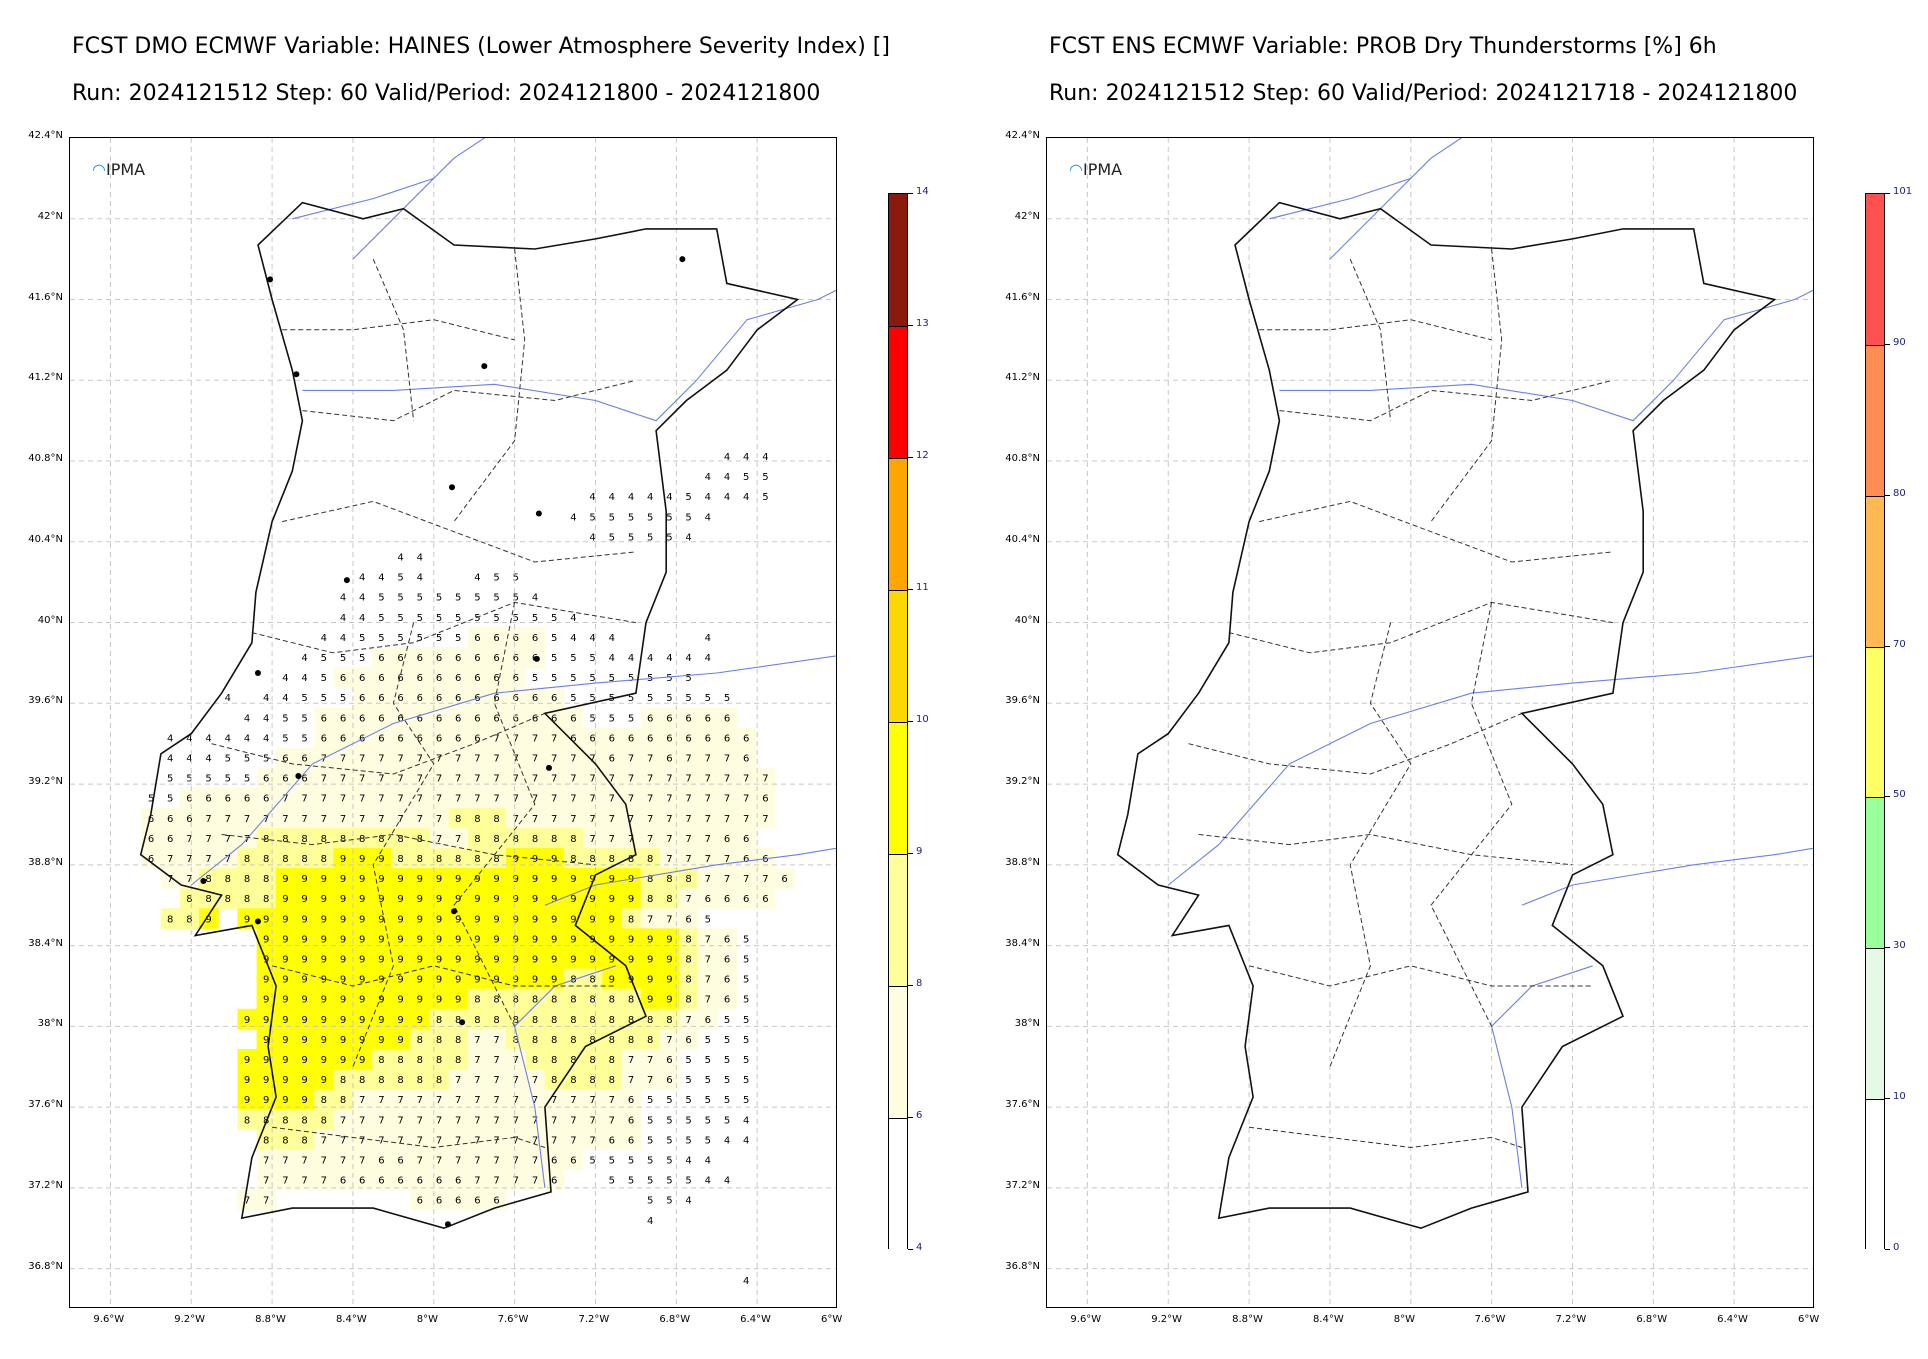  What do you see at coordinates (922, 323) in the screenshot?
I see `colorbar-tick-label: 13` at bounding box center [922, 323].